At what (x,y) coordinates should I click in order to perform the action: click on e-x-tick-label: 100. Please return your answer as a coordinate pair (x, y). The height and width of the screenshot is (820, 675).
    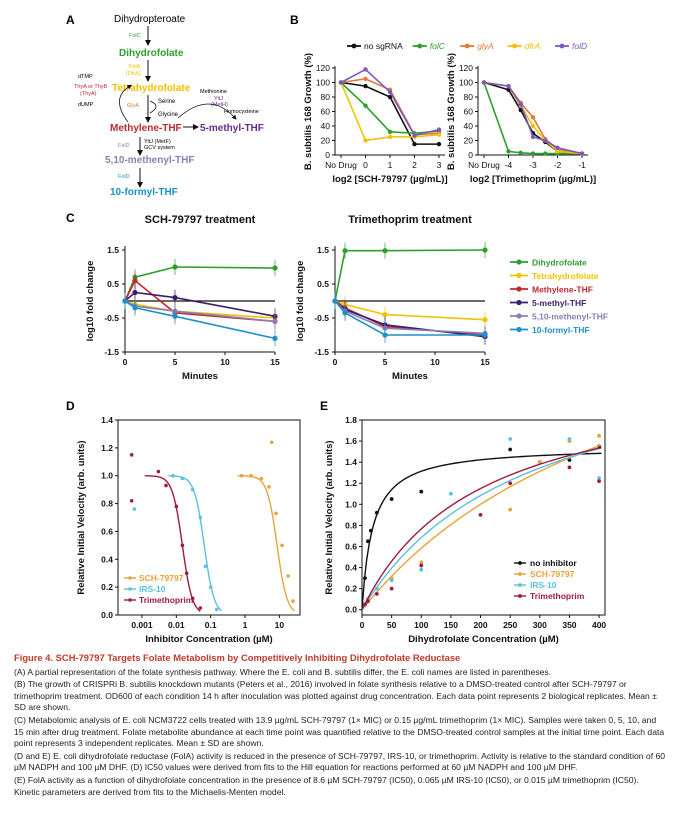
    Looking at the image, I should click on (421, 625).